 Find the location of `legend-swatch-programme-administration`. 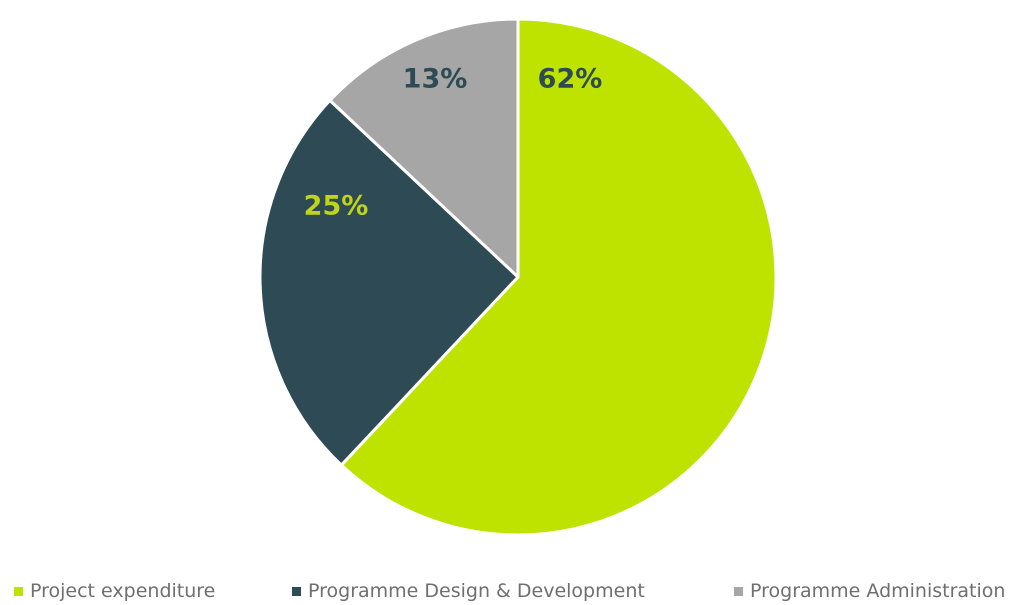

legend-swatch-programme-administration is located at coordinates (738, 591).